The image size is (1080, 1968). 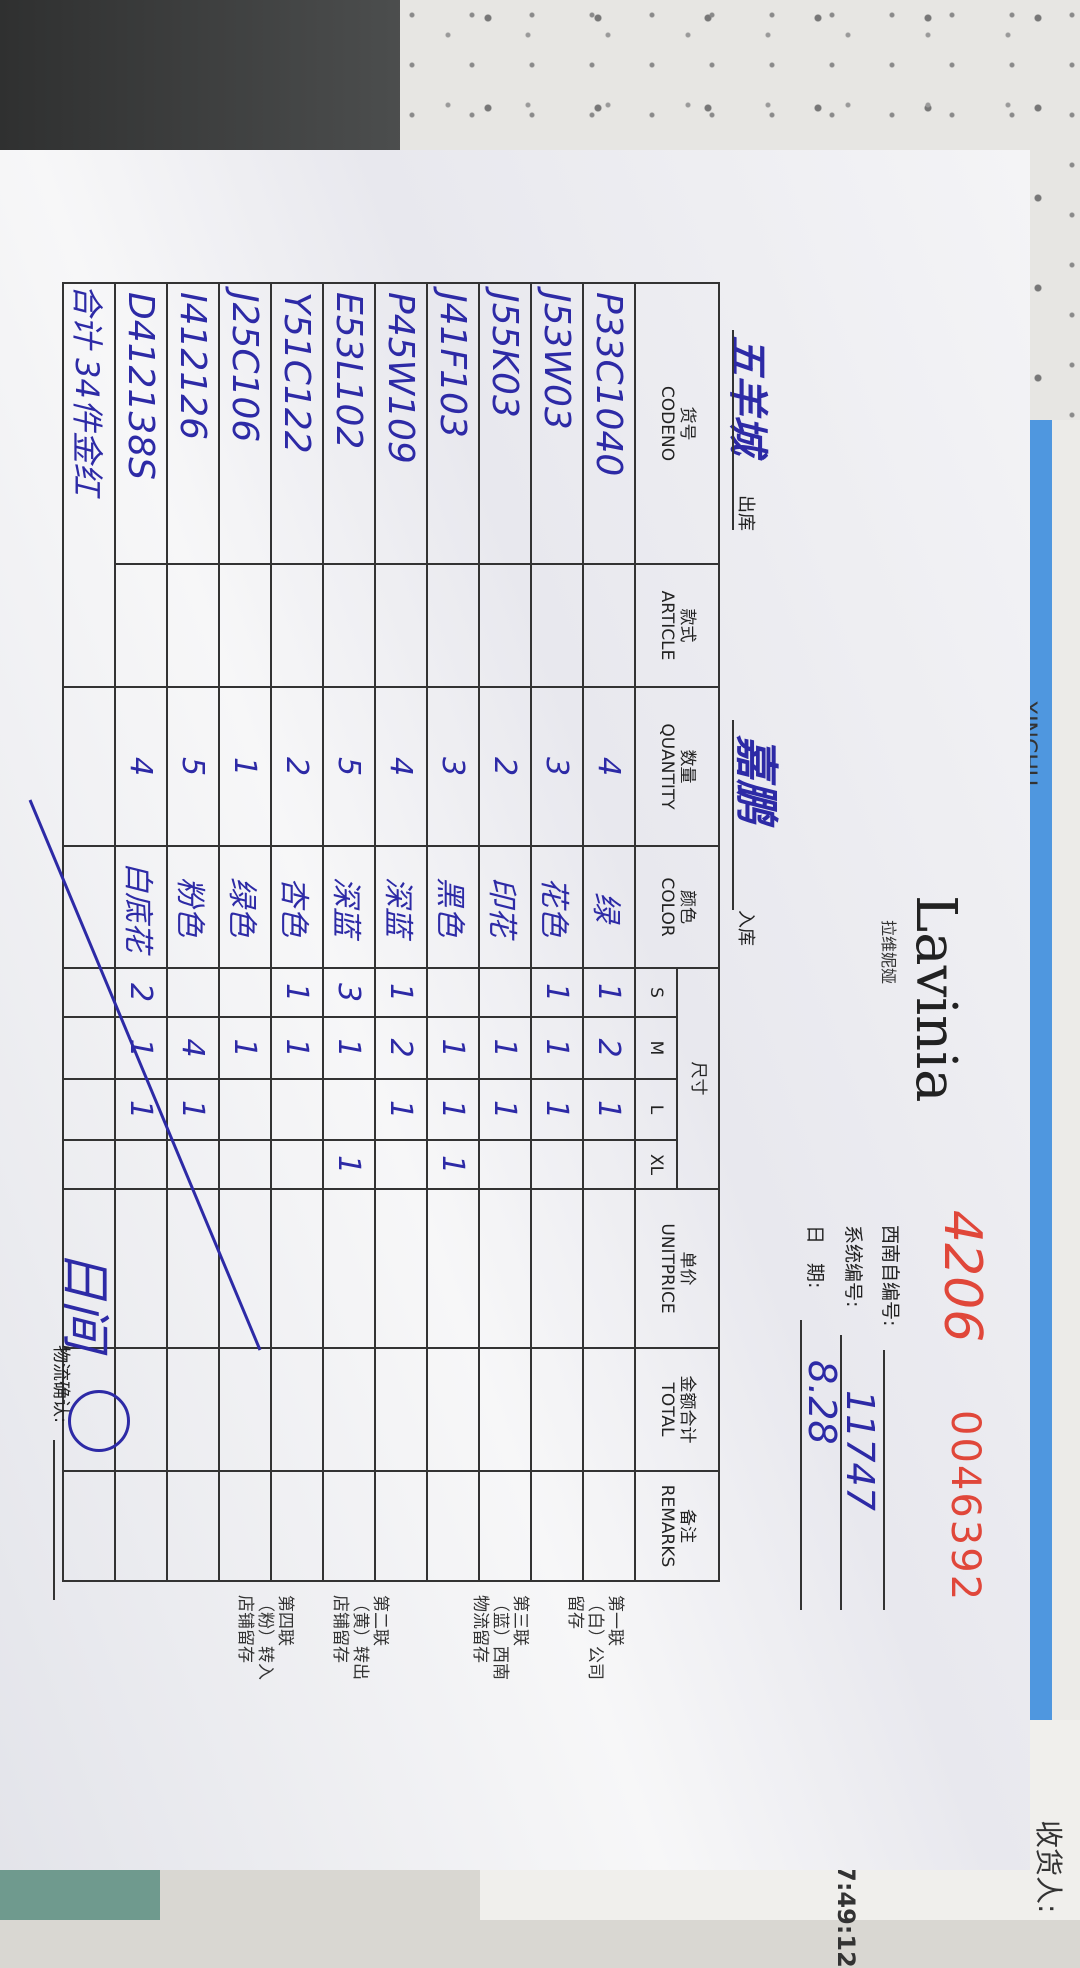 I want to click on background-teal-corner, so click(x=80, y=1890).